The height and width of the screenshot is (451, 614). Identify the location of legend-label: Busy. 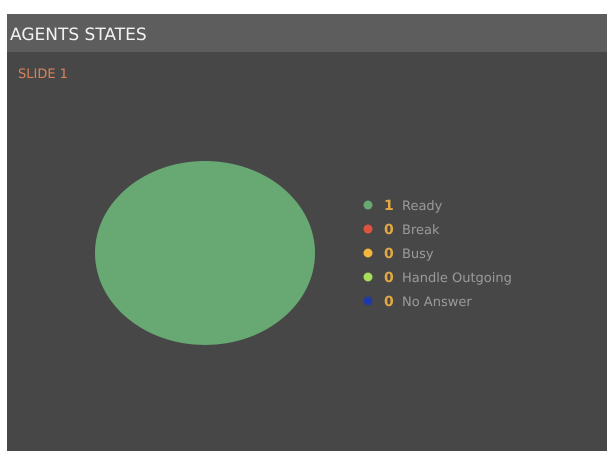
(418, 254).